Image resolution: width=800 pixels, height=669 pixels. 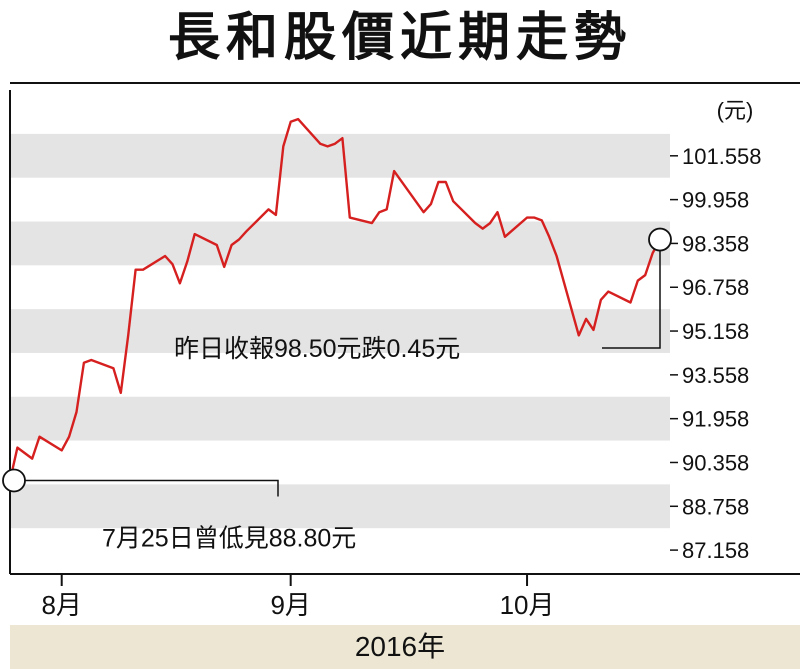 I want to click on title-rule, so click(x=405, y=83).